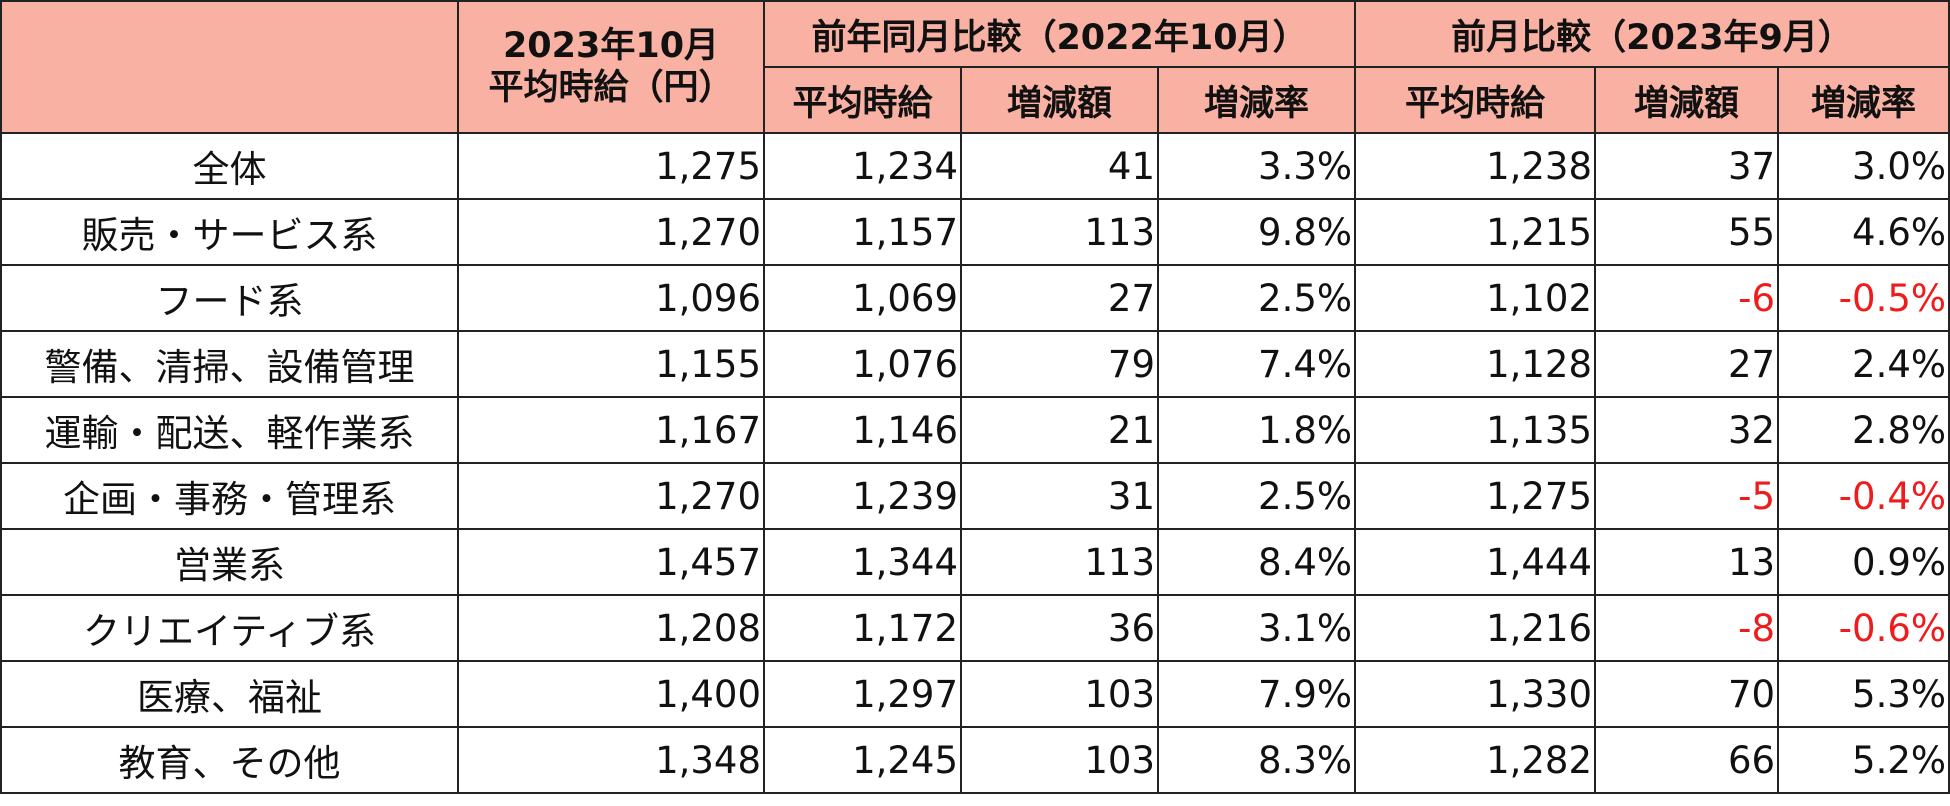 This screenshot has height=806, width=1950. What do you see at coordinates (1256, 364) in the screenshot?
I see `cell-yoy-change-rate: 7.4%` at bounding box center [1256, 364].